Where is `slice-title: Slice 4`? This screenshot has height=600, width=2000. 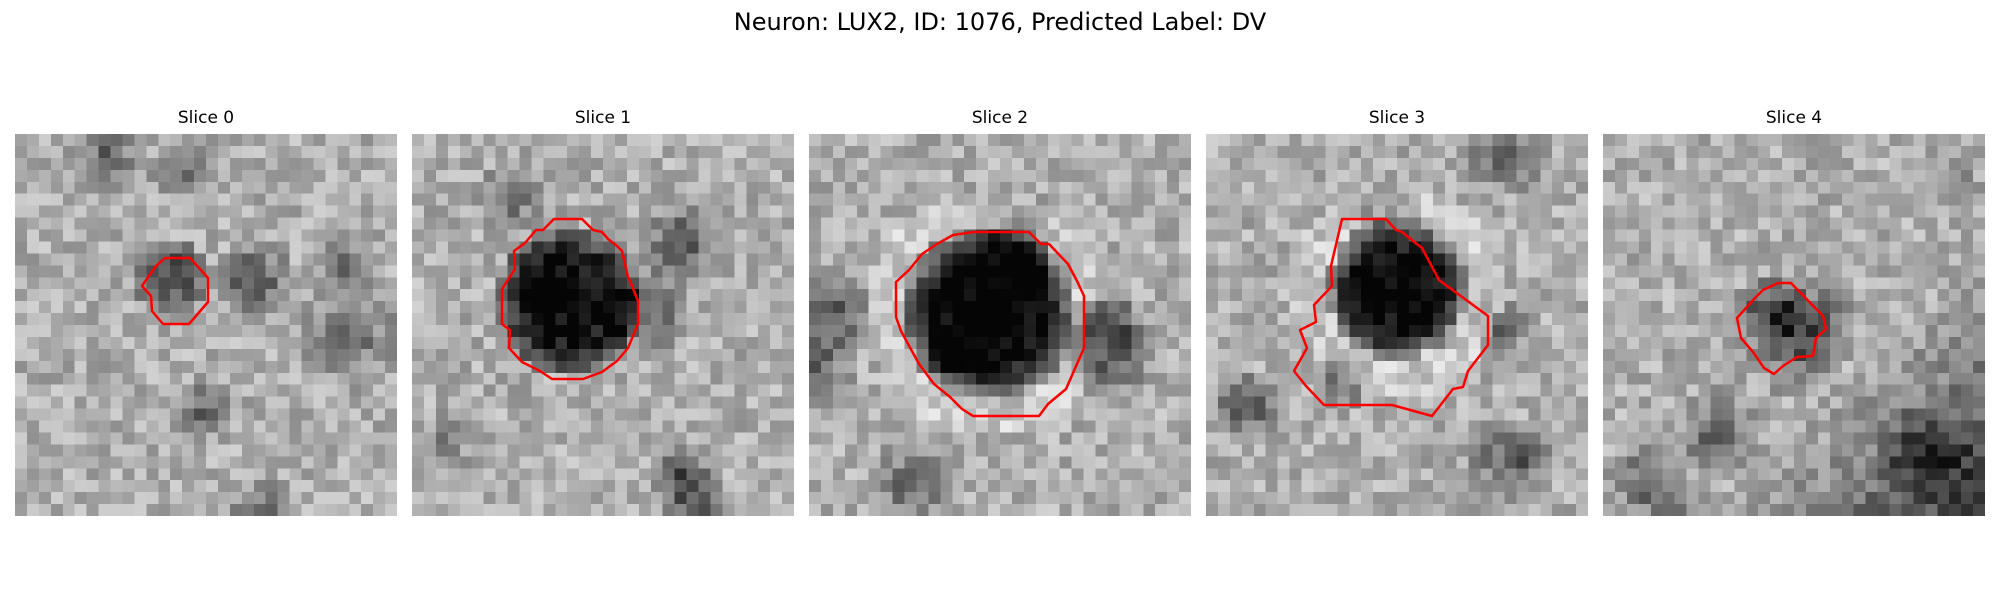 slice-title: Slice 4 is located at coordinates (1794, 118).